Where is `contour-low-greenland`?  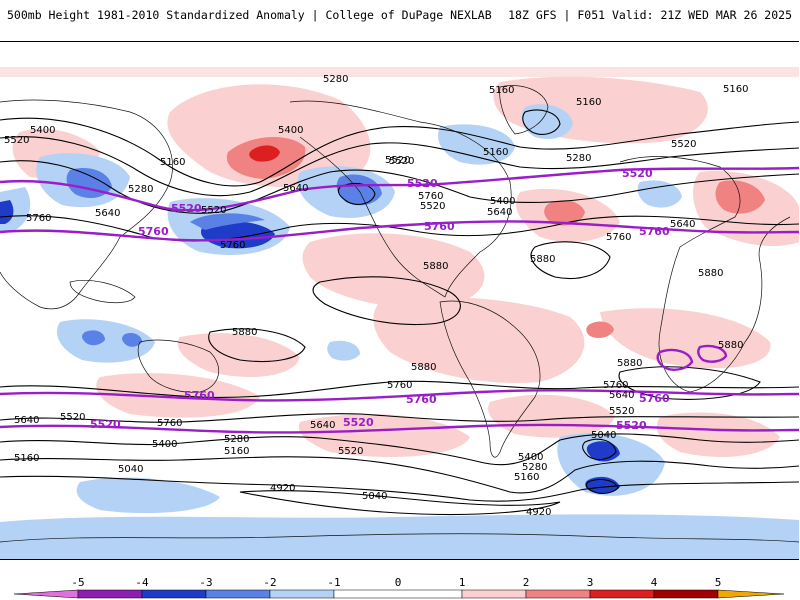 contour-low-greenland is located at coordinates (541, 122).